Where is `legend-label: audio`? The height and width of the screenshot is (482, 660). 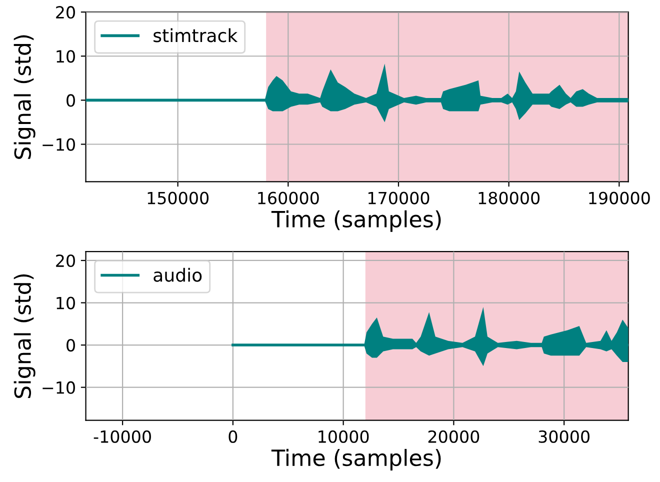
legend-label: audio is located at coordinates (178, 275).